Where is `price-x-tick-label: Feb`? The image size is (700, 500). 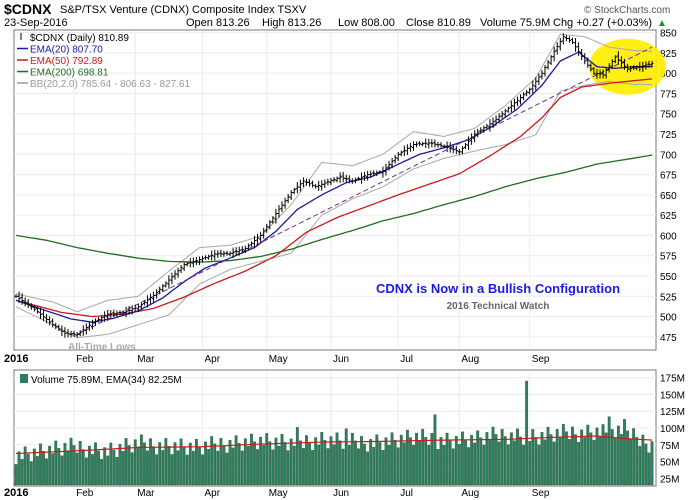 price-x-tick-label: Feb is located at coordinates (85, 359).